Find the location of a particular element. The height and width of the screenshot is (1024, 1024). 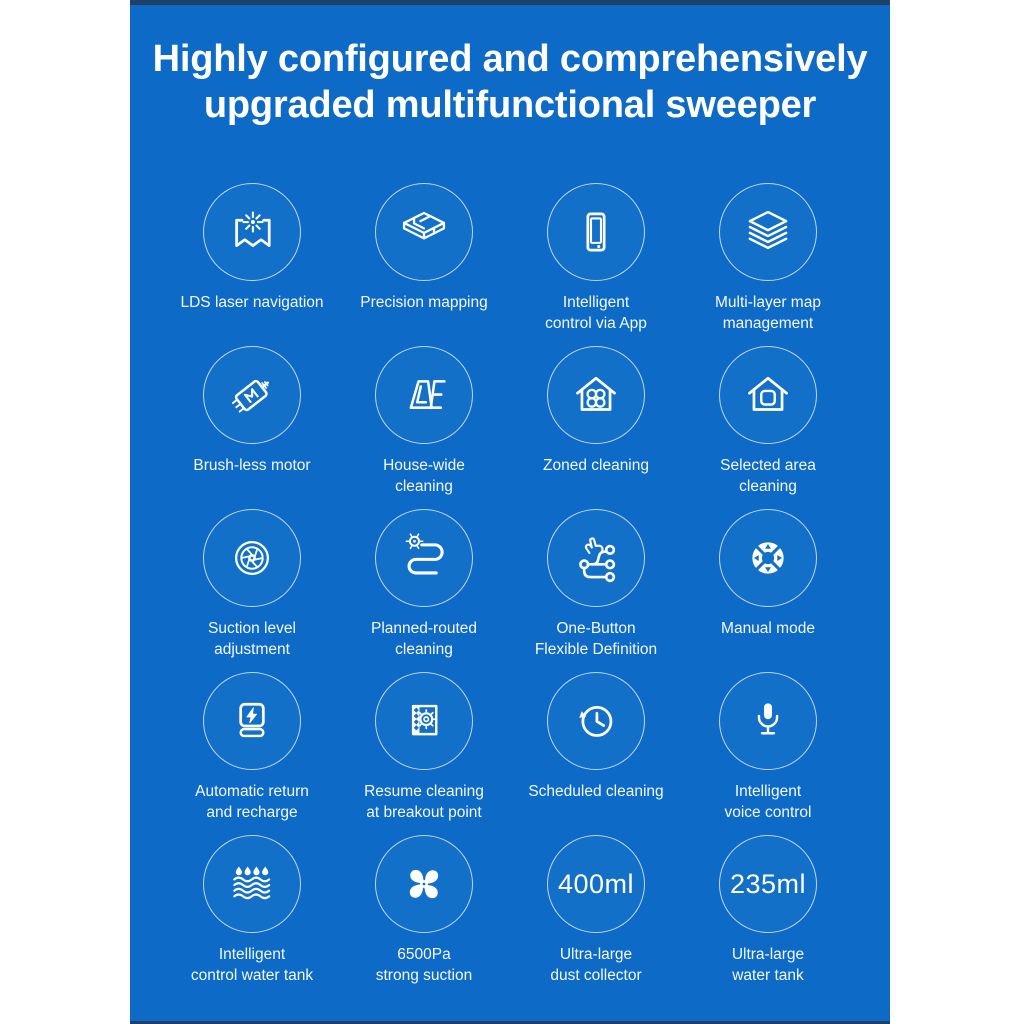

feature-label: 6500Pa strong suction is located at coordinates (424, 965).